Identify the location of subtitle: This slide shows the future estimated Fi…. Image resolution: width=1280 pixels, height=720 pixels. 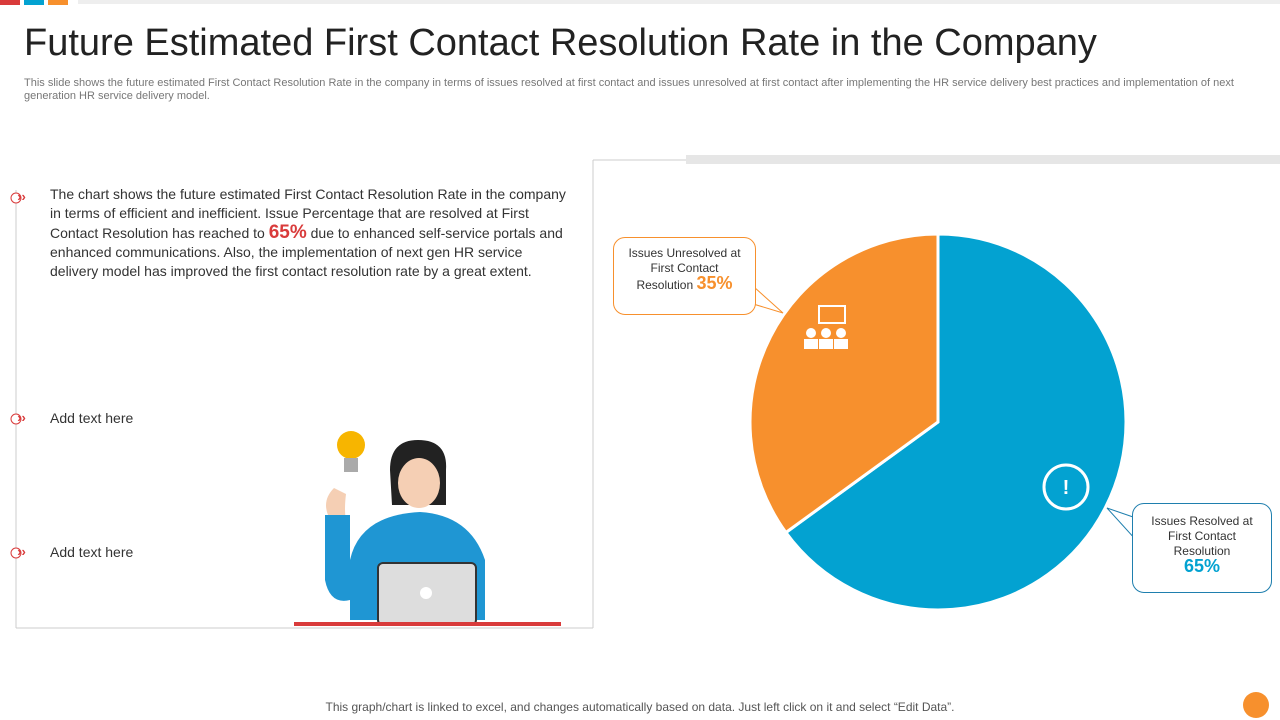
(629, 89).